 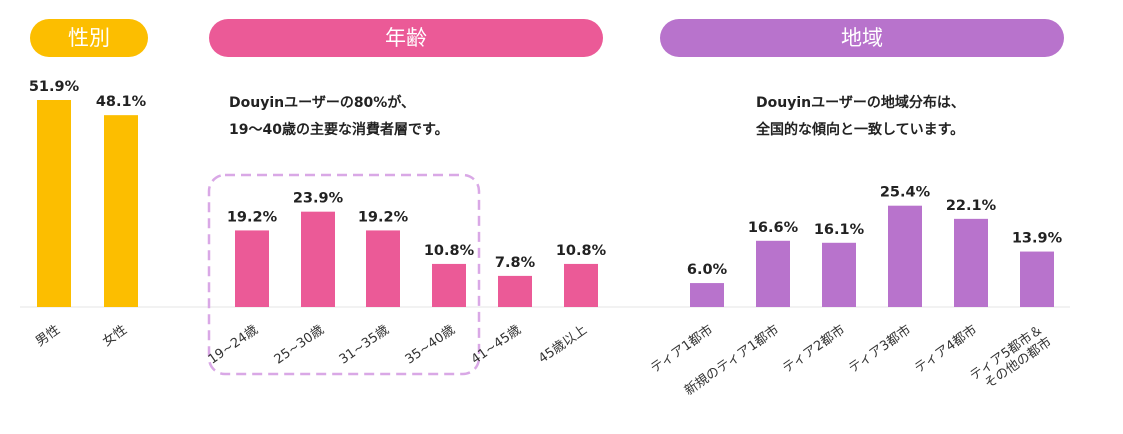 What do you see at coordinates (406, 38) in the screenshot?
I see `age-header: 年齢` at bounding box center [406, 38].